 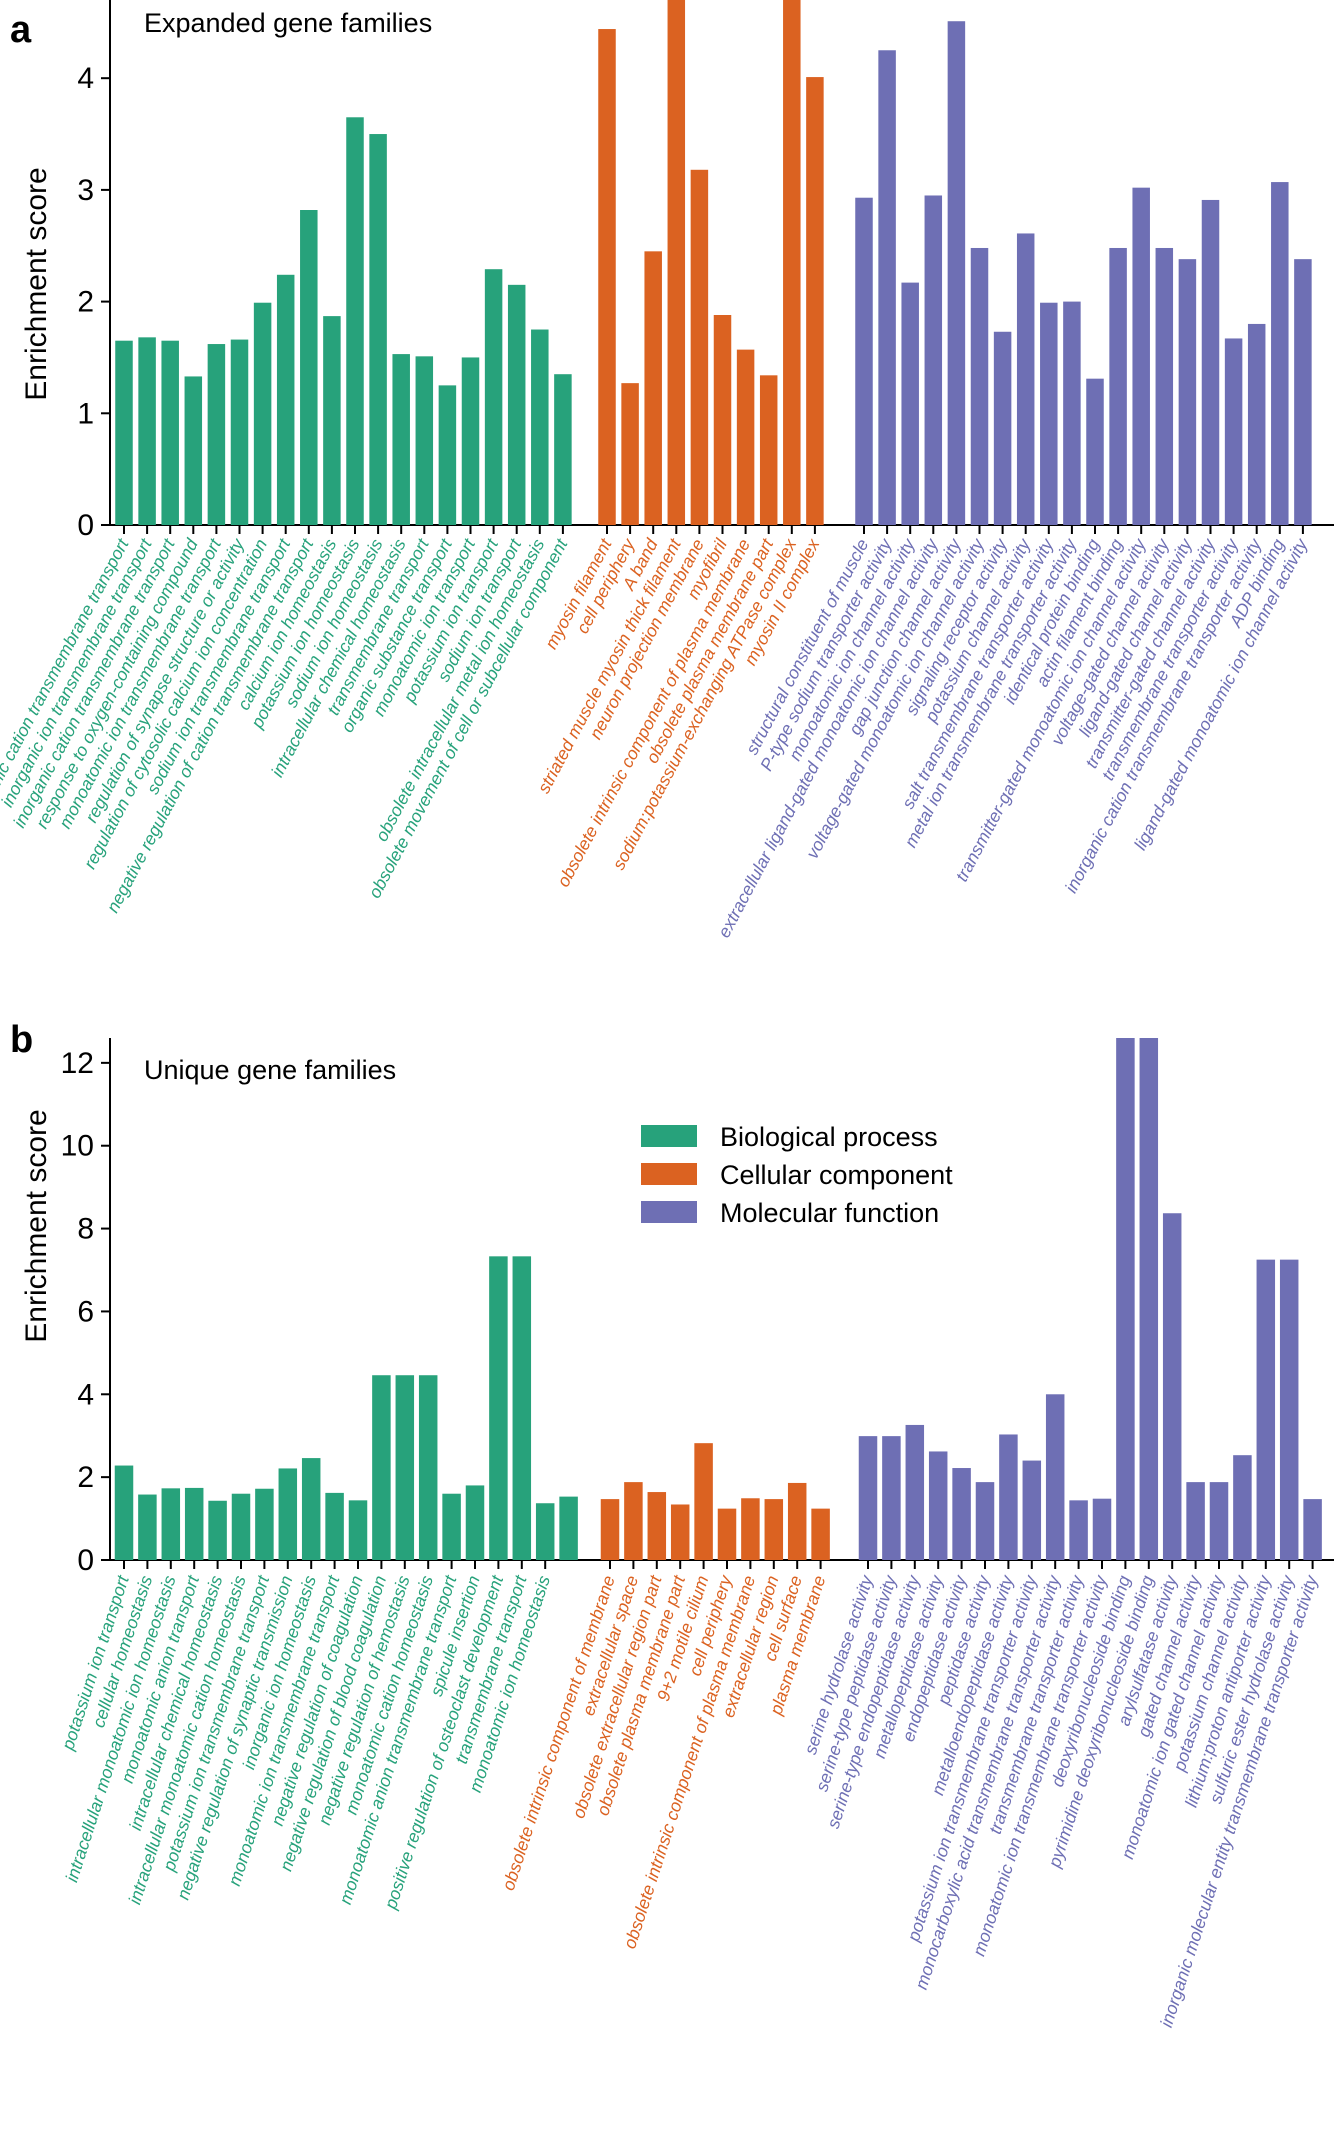 I want to click on panel-b-ylabel: Enrichment score, so click(x=36, y=1225).